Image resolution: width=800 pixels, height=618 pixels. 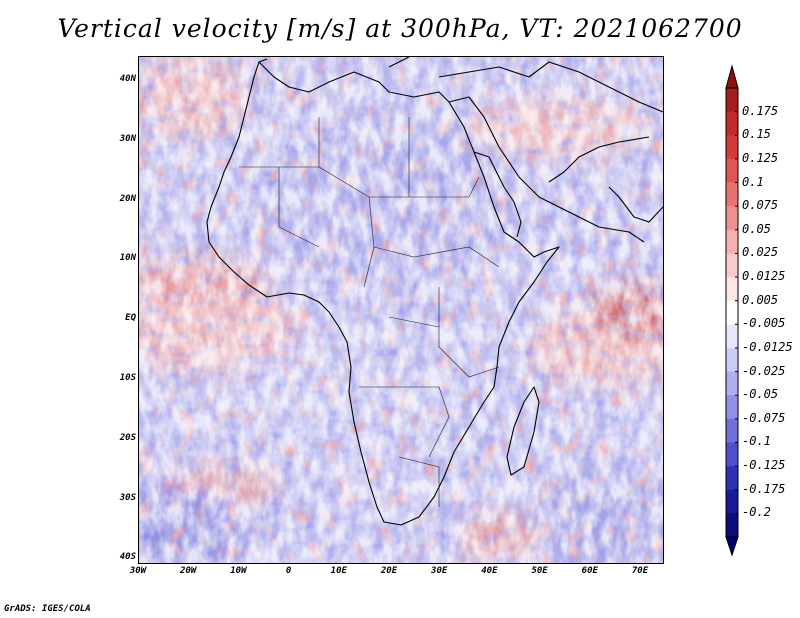 I want to click on longitude-label: 10E, so click(x=338, y=571).